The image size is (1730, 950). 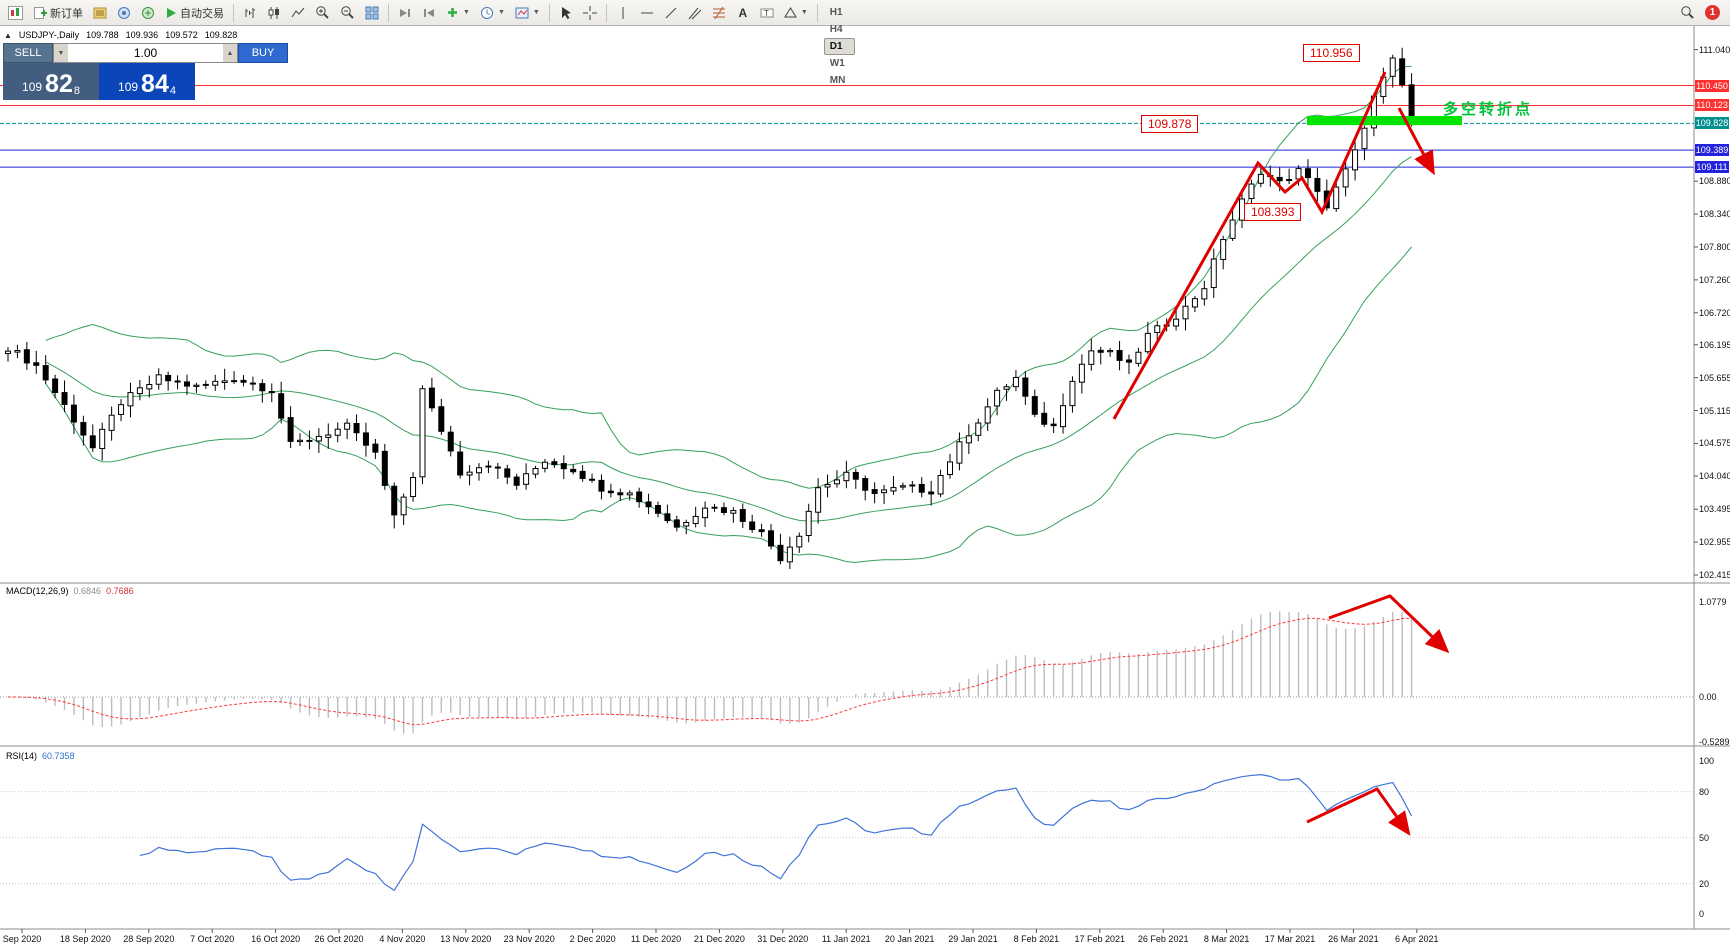 What do you see at coordinates (1712, 12) in the screenshot?
I see `notification-badge: 1` at bounding box center [1712, 12].